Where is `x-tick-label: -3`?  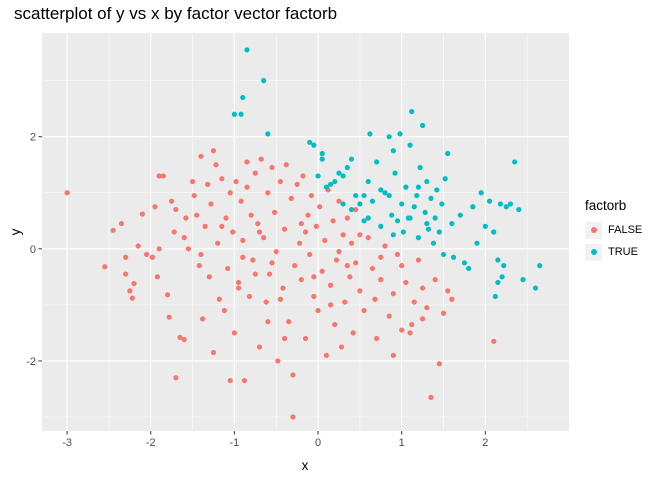 x-tick-label: -3 is located at coordinates (67, 443).